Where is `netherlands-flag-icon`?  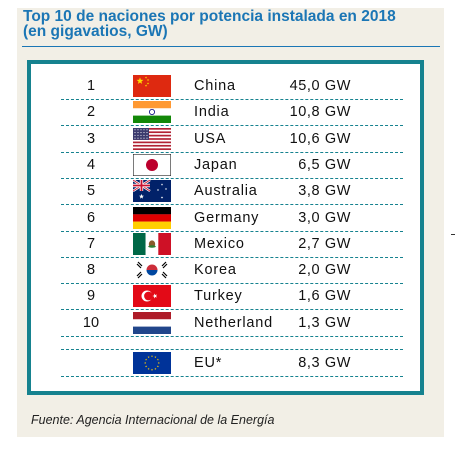
netherlands-flag-icon is located at coordinates (152, 322).